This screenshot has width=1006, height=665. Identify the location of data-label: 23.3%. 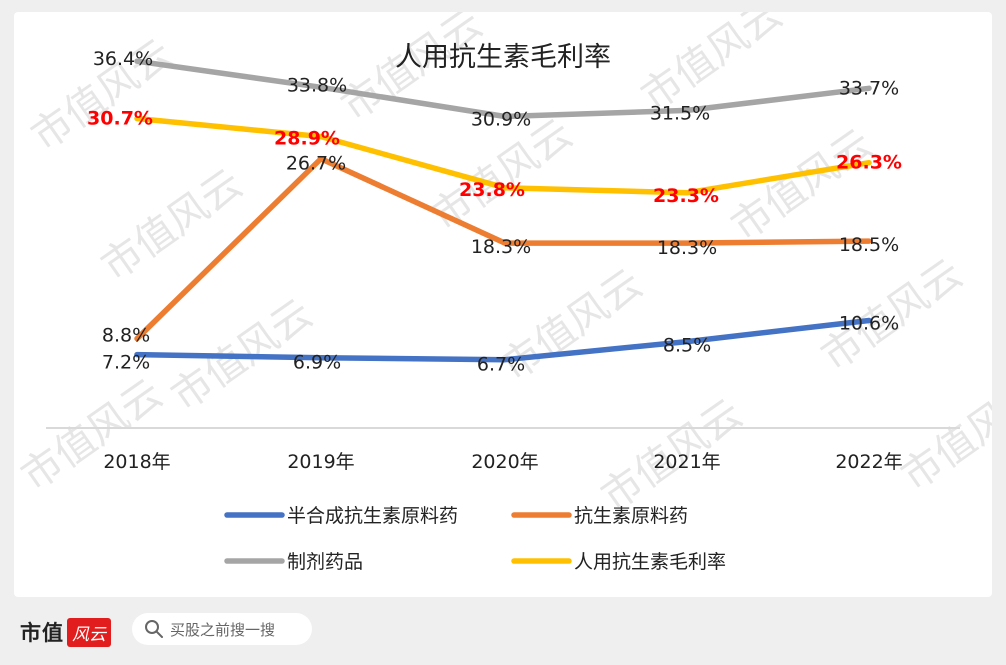
(686, 196).